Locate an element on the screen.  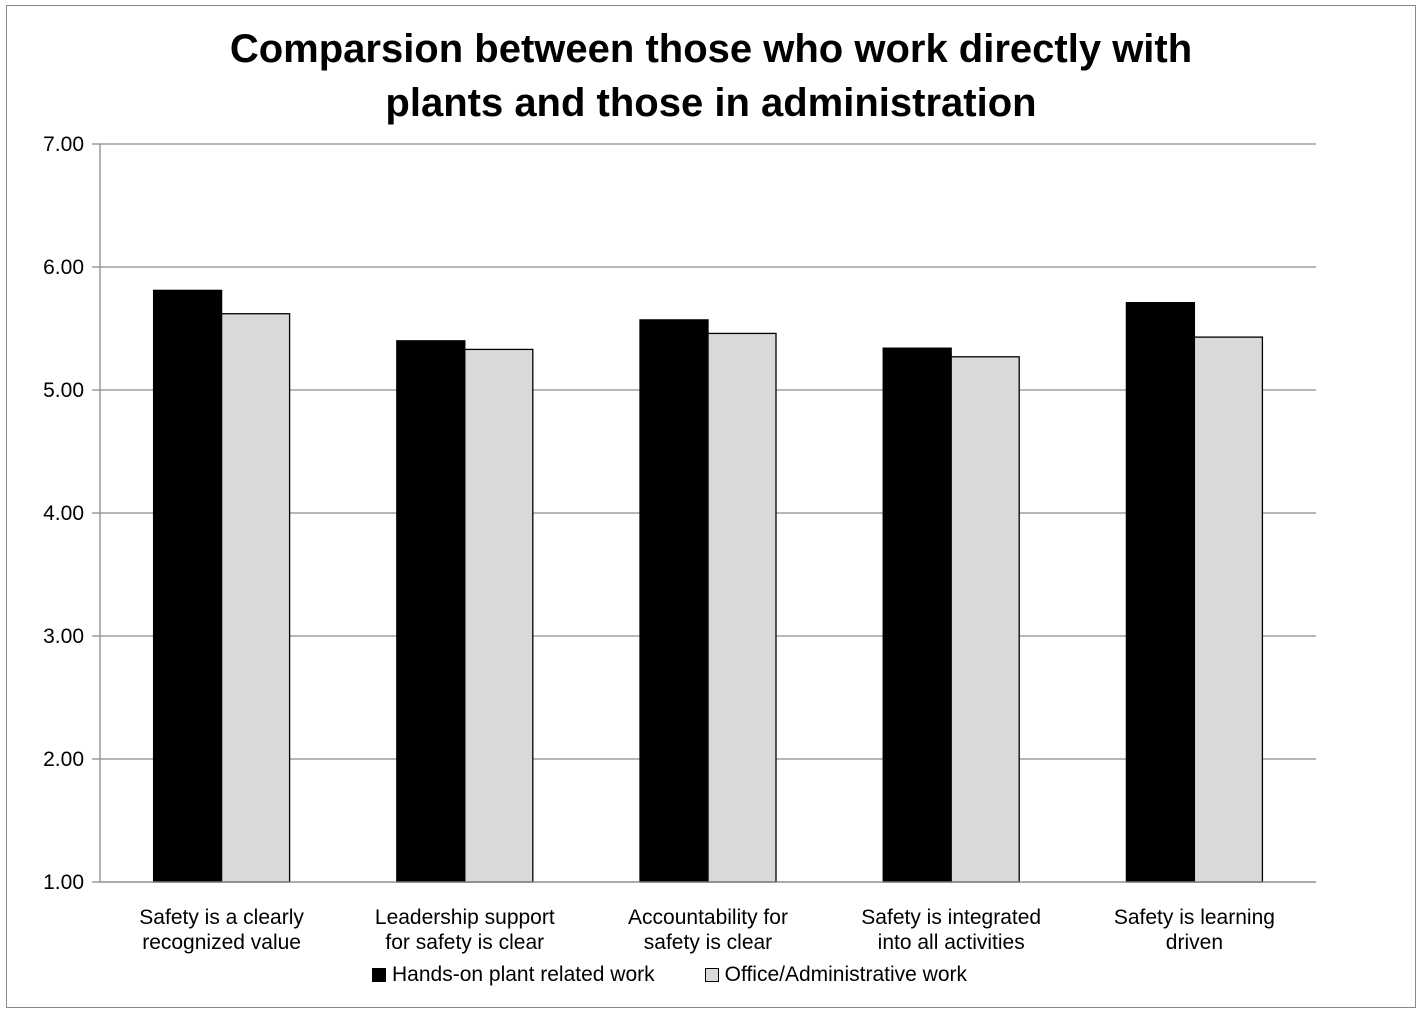
legend-item-office: Office/Administrative work is located at coordinates (836, 975).